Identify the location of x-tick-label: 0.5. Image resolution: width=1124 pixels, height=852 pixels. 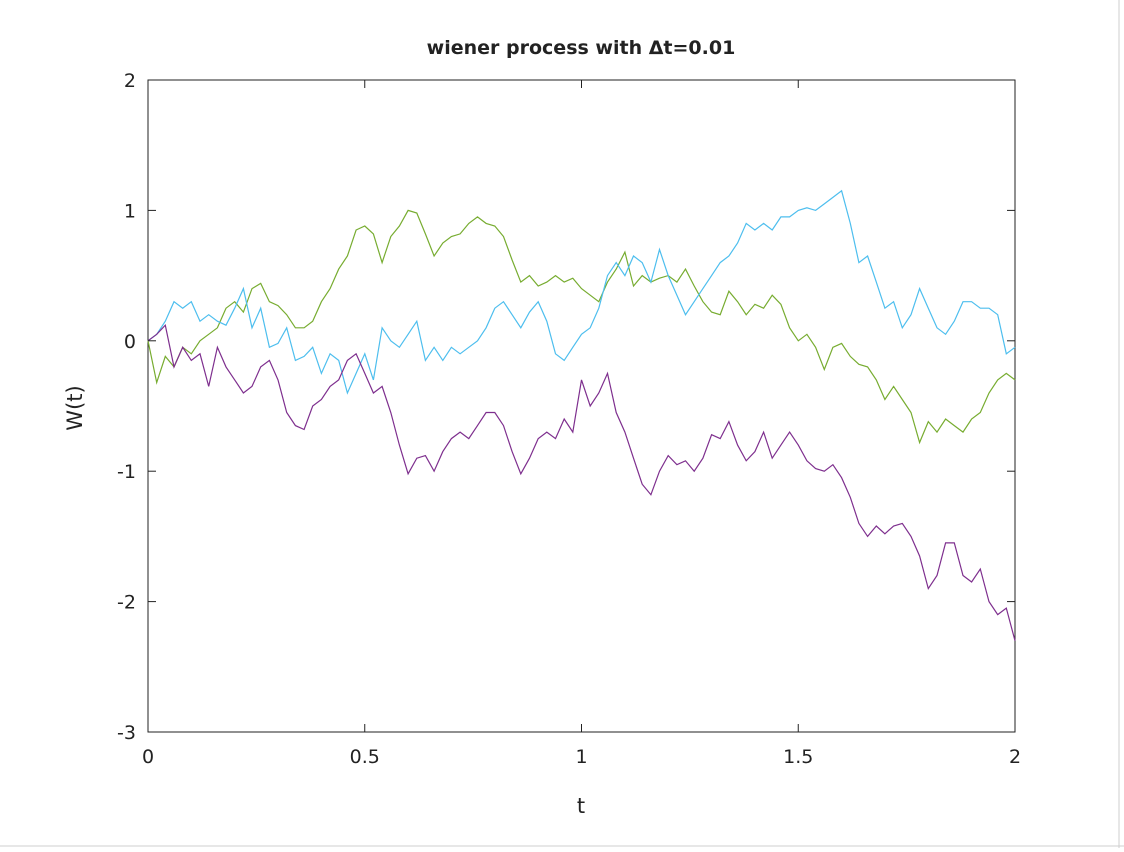
(365, 757).